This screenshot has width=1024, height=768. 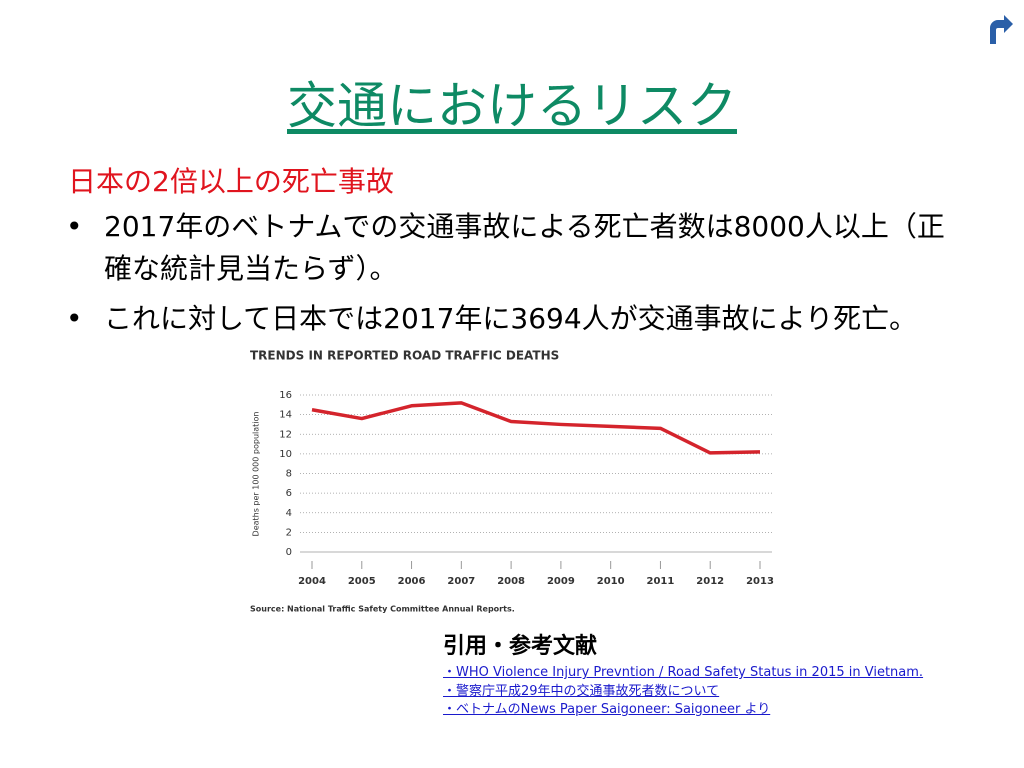 I want to click on reference-link: ・ベトナムのNews Paper Saigoneer: Saigoneer より, so click(x=607, y=709).